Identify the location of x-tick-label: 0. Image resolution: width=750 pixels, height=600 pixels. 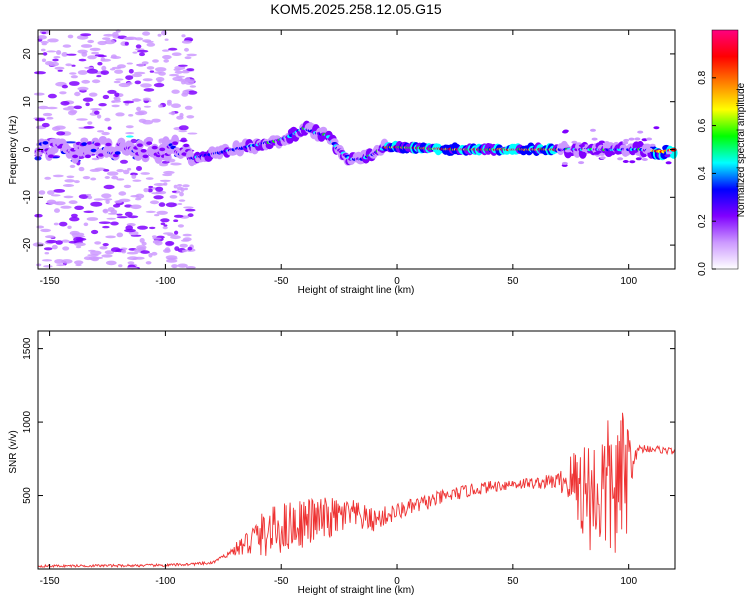
(397, 581).